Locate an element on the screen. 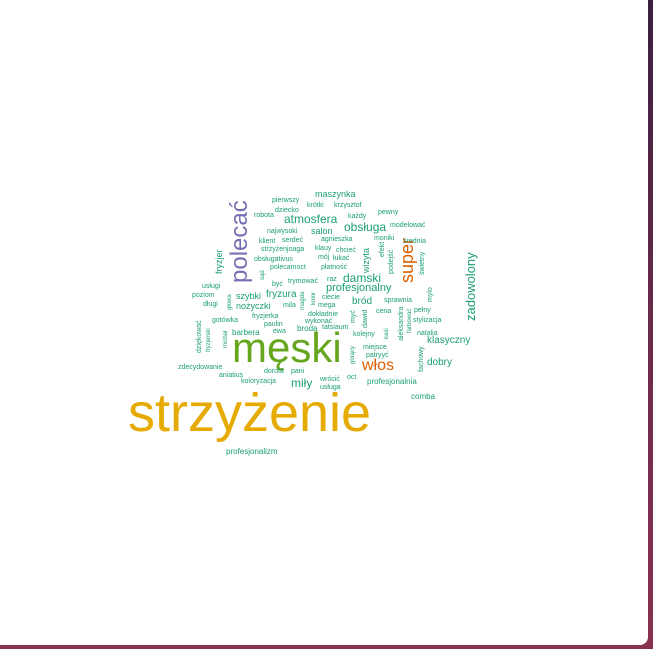 The width and height of the screenshot is (653, 649). cloud-word: efekt is located at coordinates (382, 249).